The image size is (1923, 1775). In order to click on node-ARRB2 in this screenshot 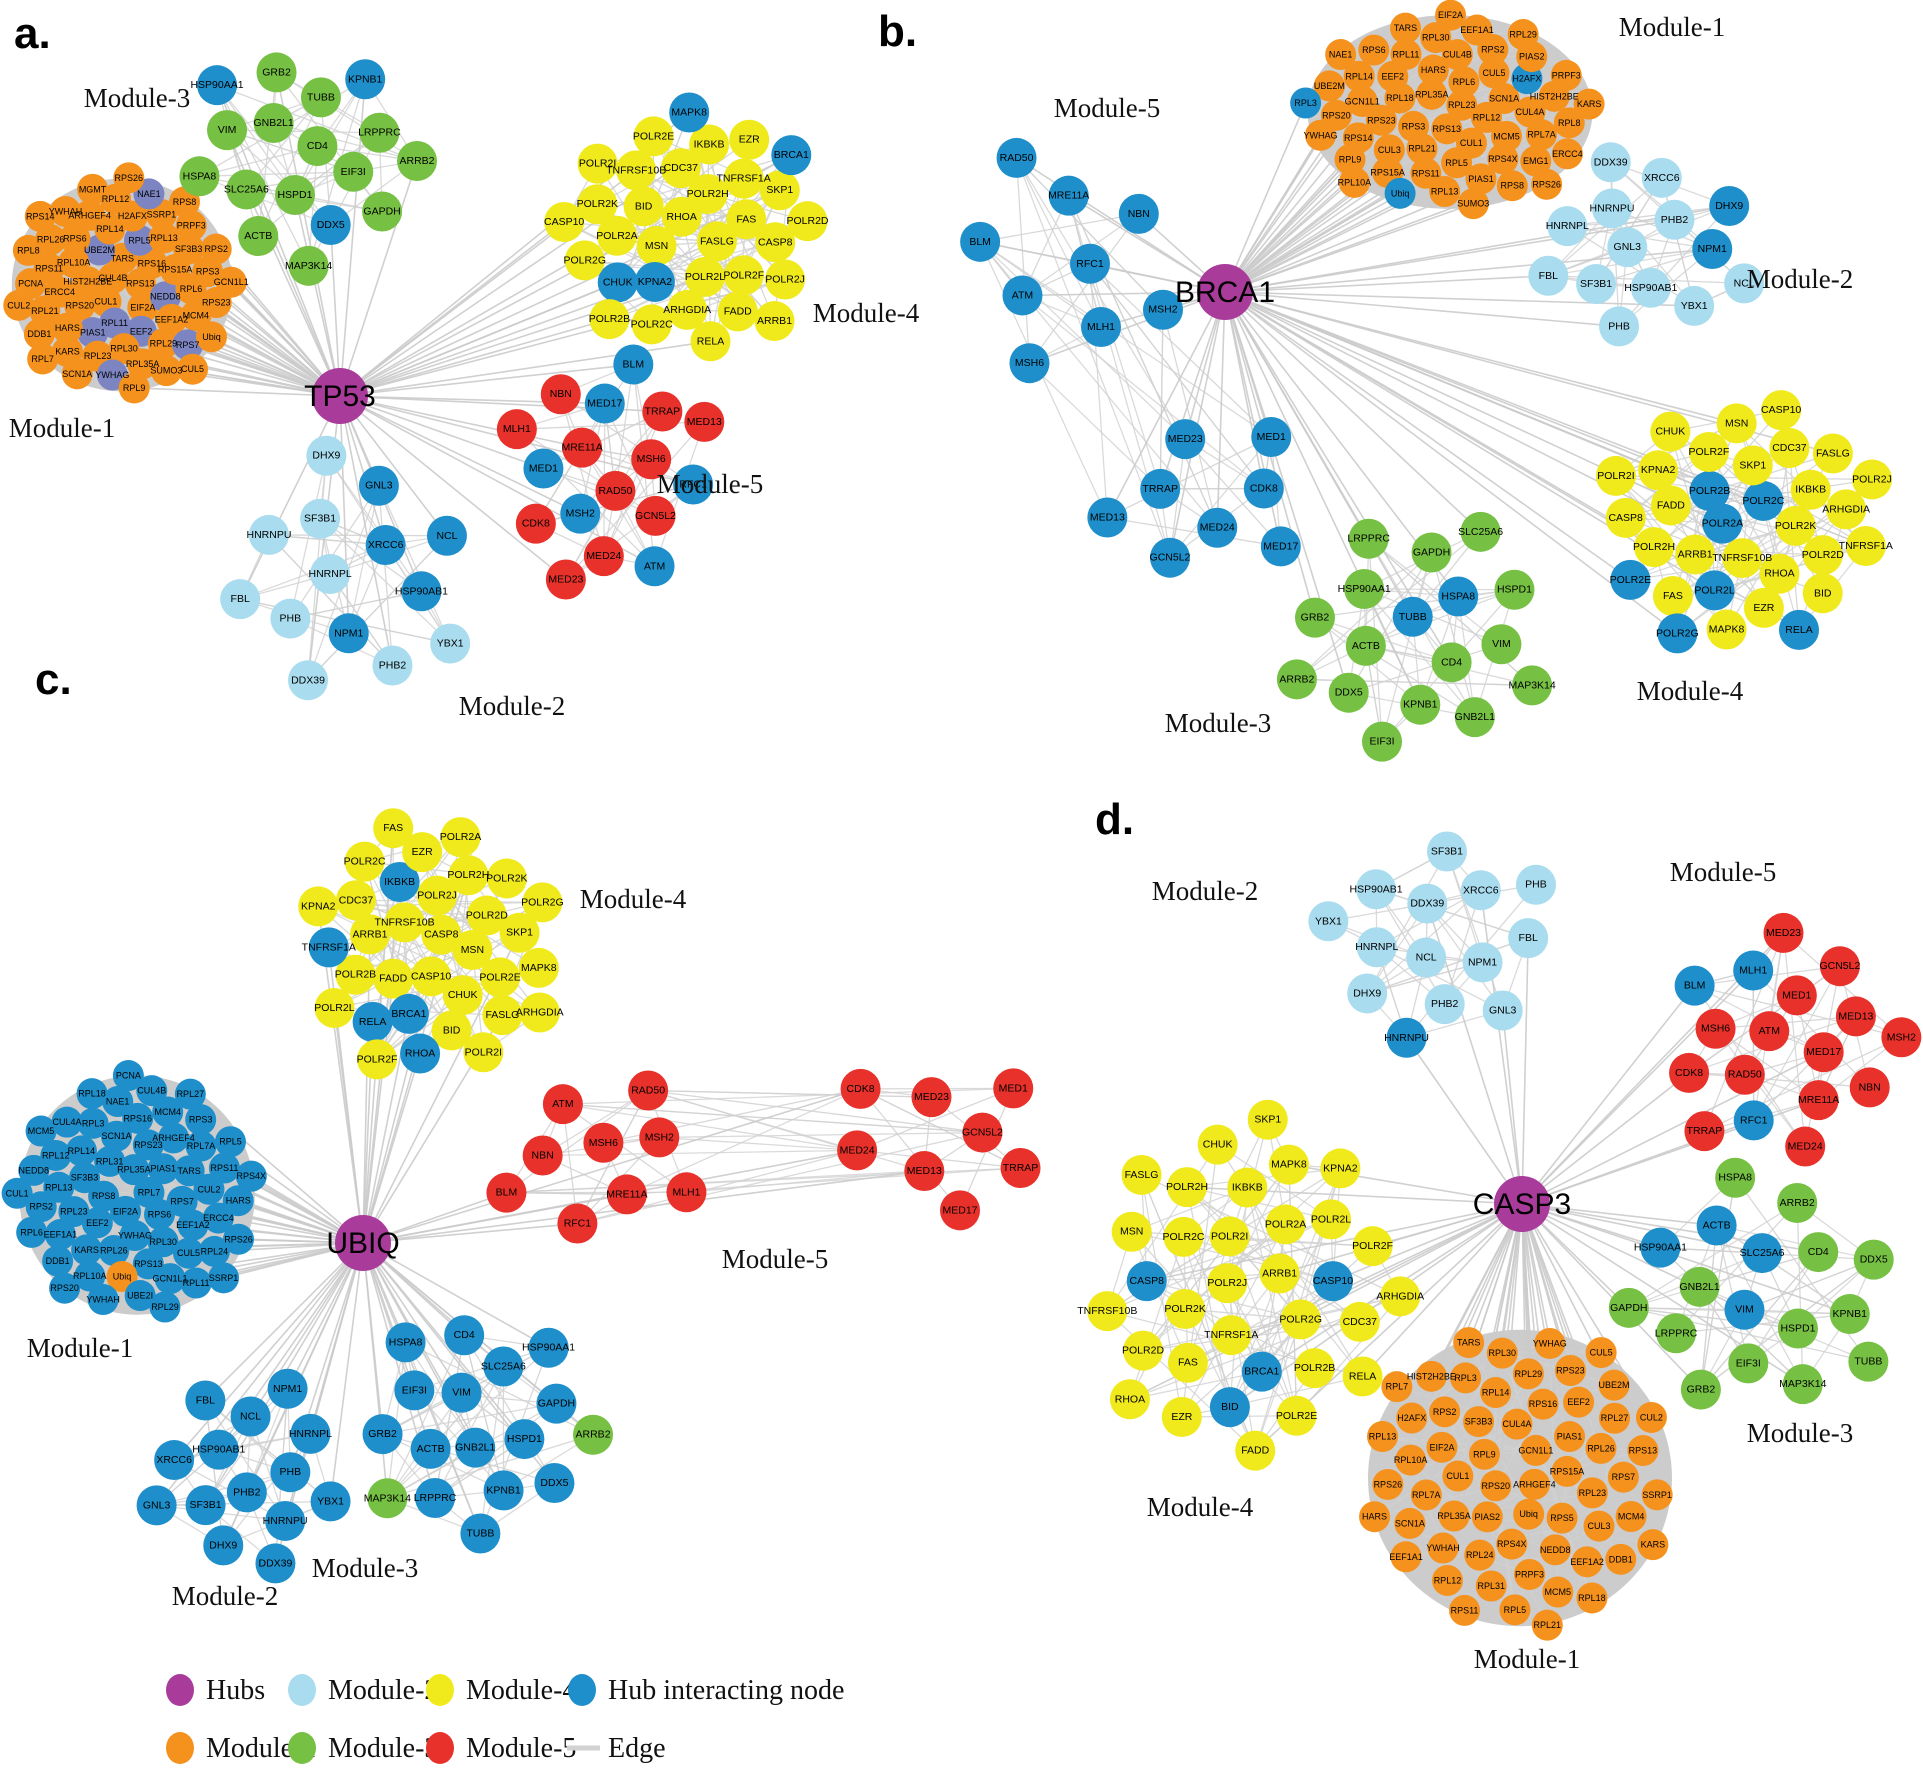, I will do `click(1296, 679)`.